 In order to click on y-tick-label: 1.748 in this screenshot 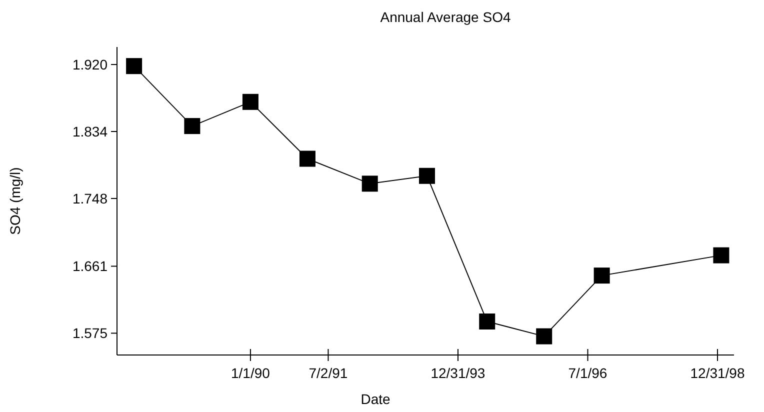, I will do `click(90, 198)`.